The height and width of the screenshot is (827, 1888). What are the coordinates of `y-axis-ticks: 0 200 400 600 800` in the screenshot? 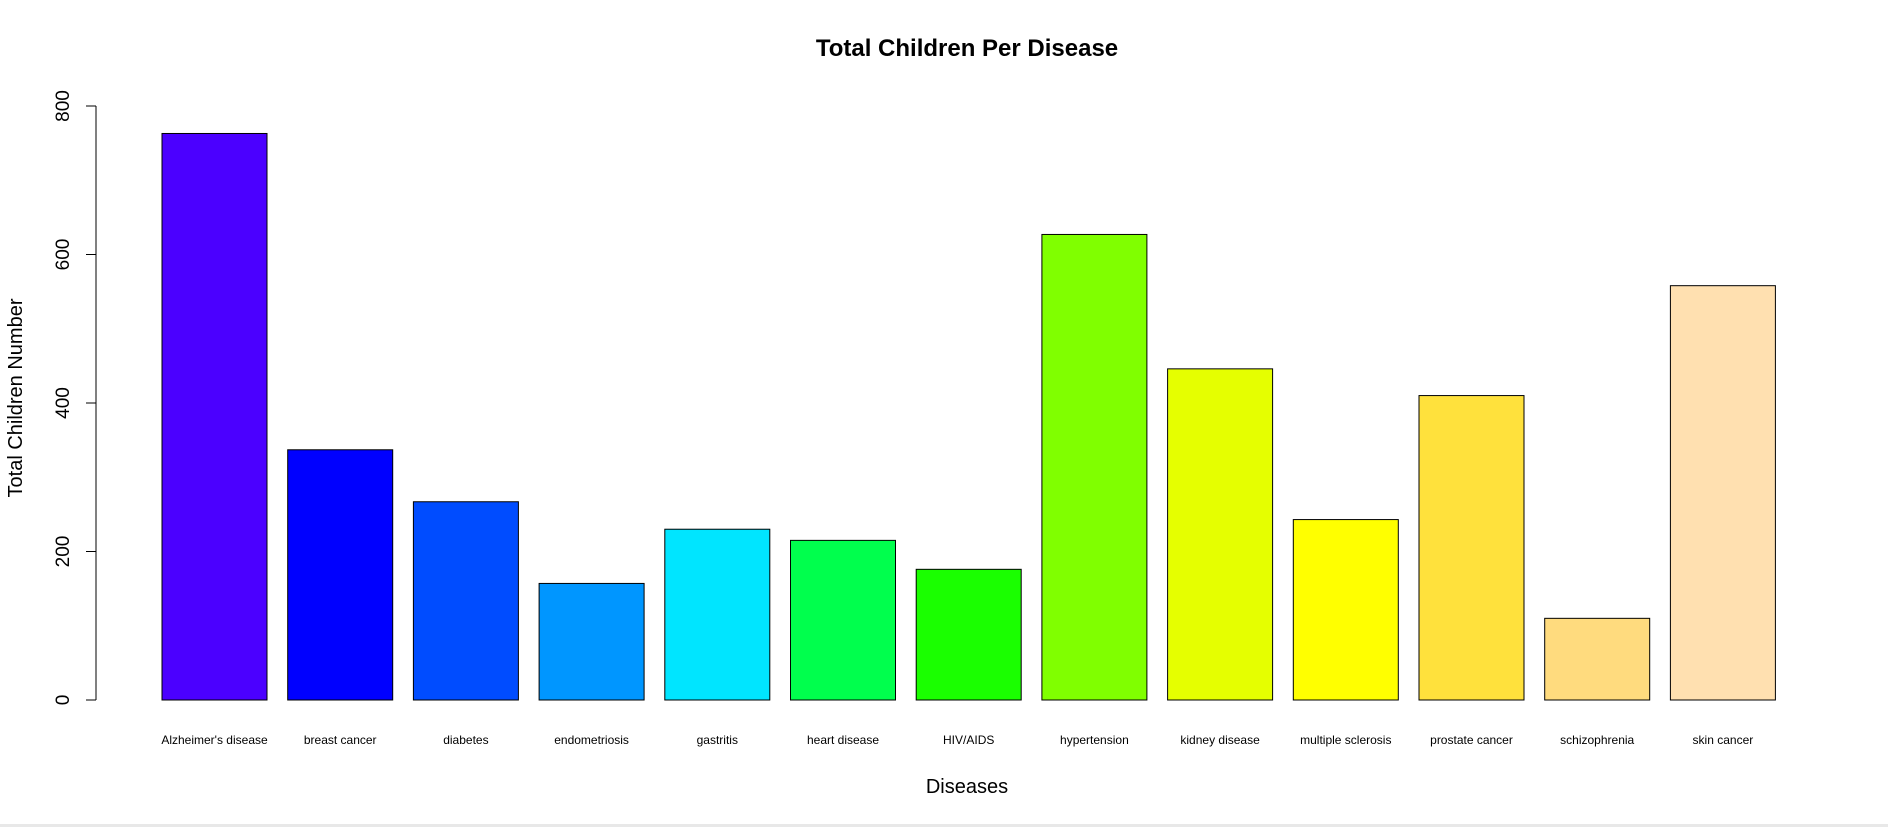 It's located at (74, 397).